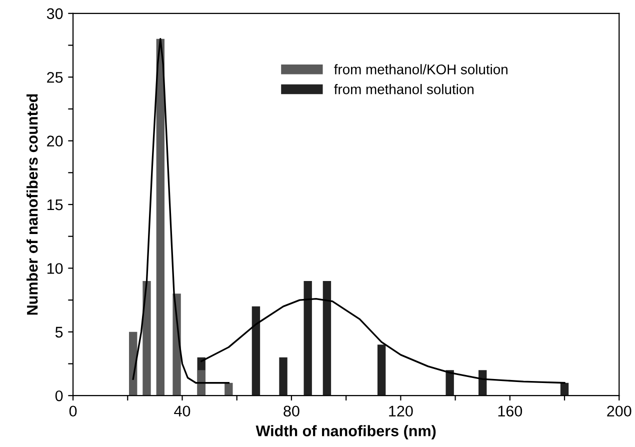 The height and width of the screenshot is (447, 635). Describe the element at coordinates (54, 14) in the screenshot. I see `y-tick-label: 30` at that location.